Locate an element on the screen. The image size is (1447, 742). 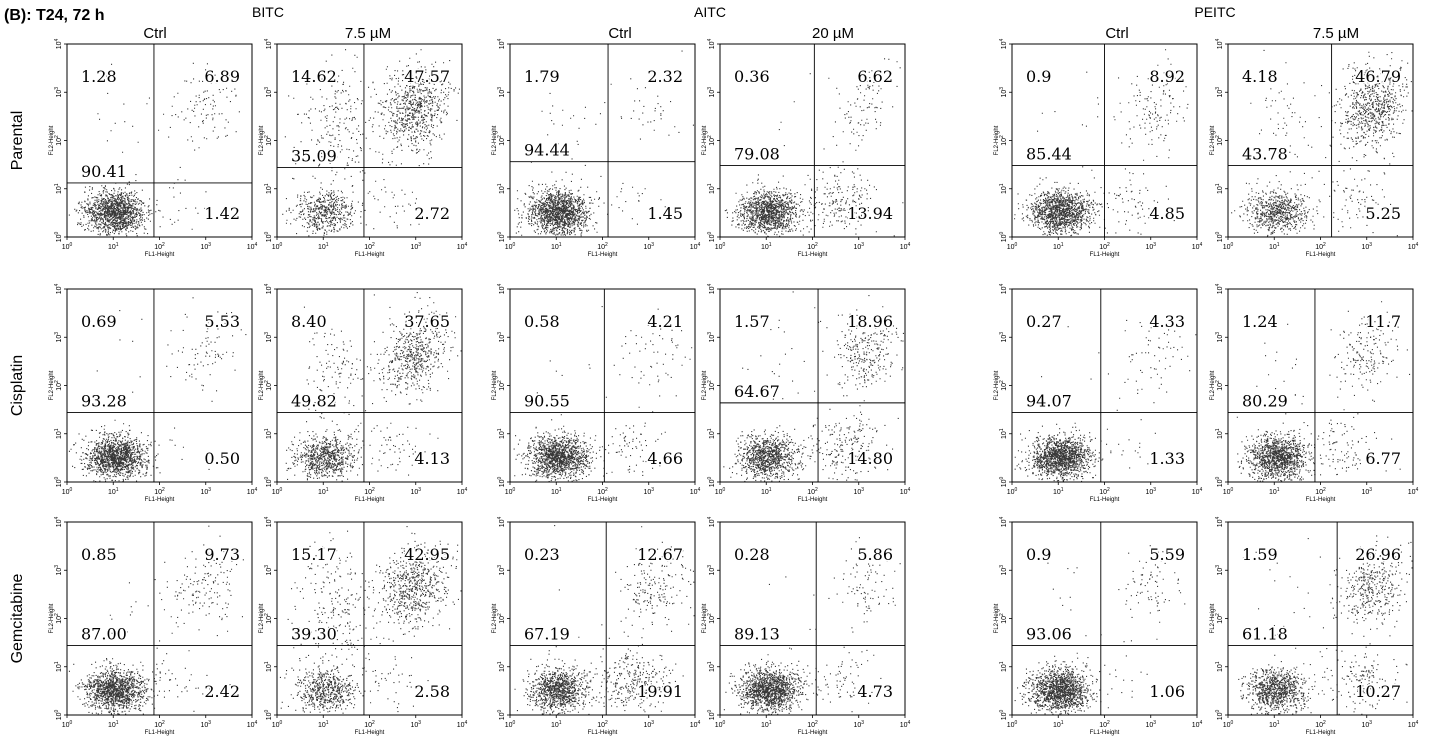
upper-left-percent: 0.58 is located at coordinates (542, 321).